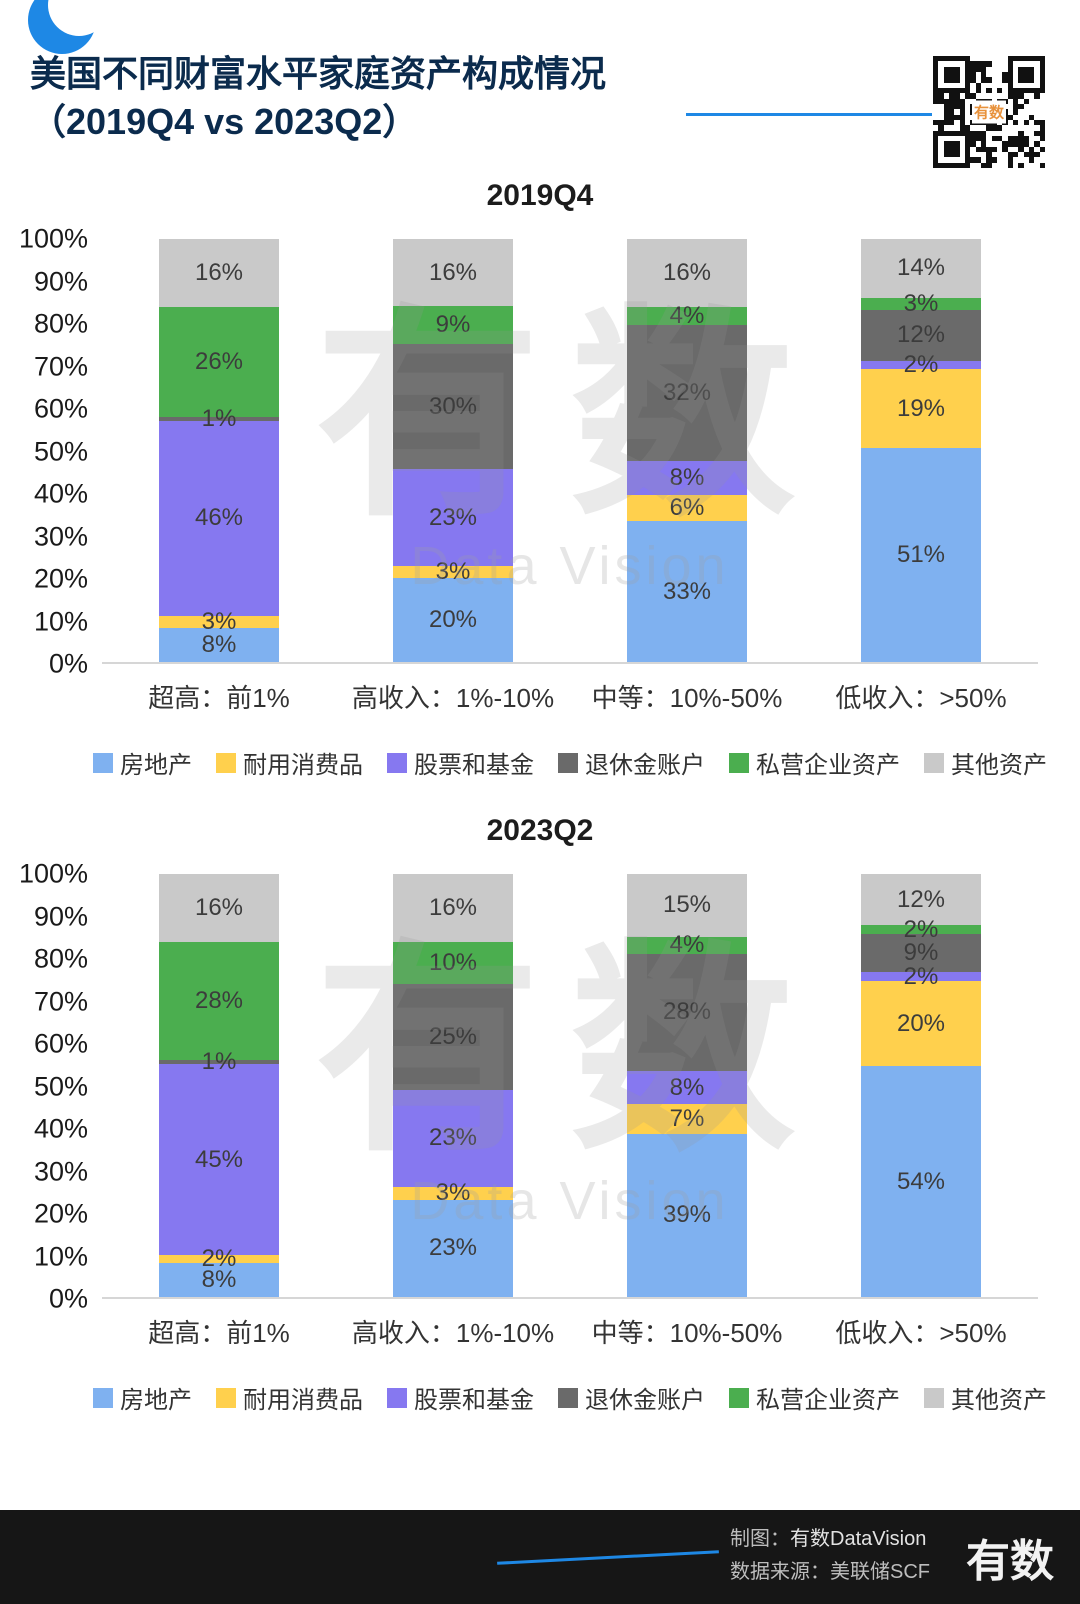 Image resolution: width=1080 pixels, height=1604 pixels. Describe the element at coordinates (921, 268) in the screenshot. I see `bar-segment: 14%` at that location.